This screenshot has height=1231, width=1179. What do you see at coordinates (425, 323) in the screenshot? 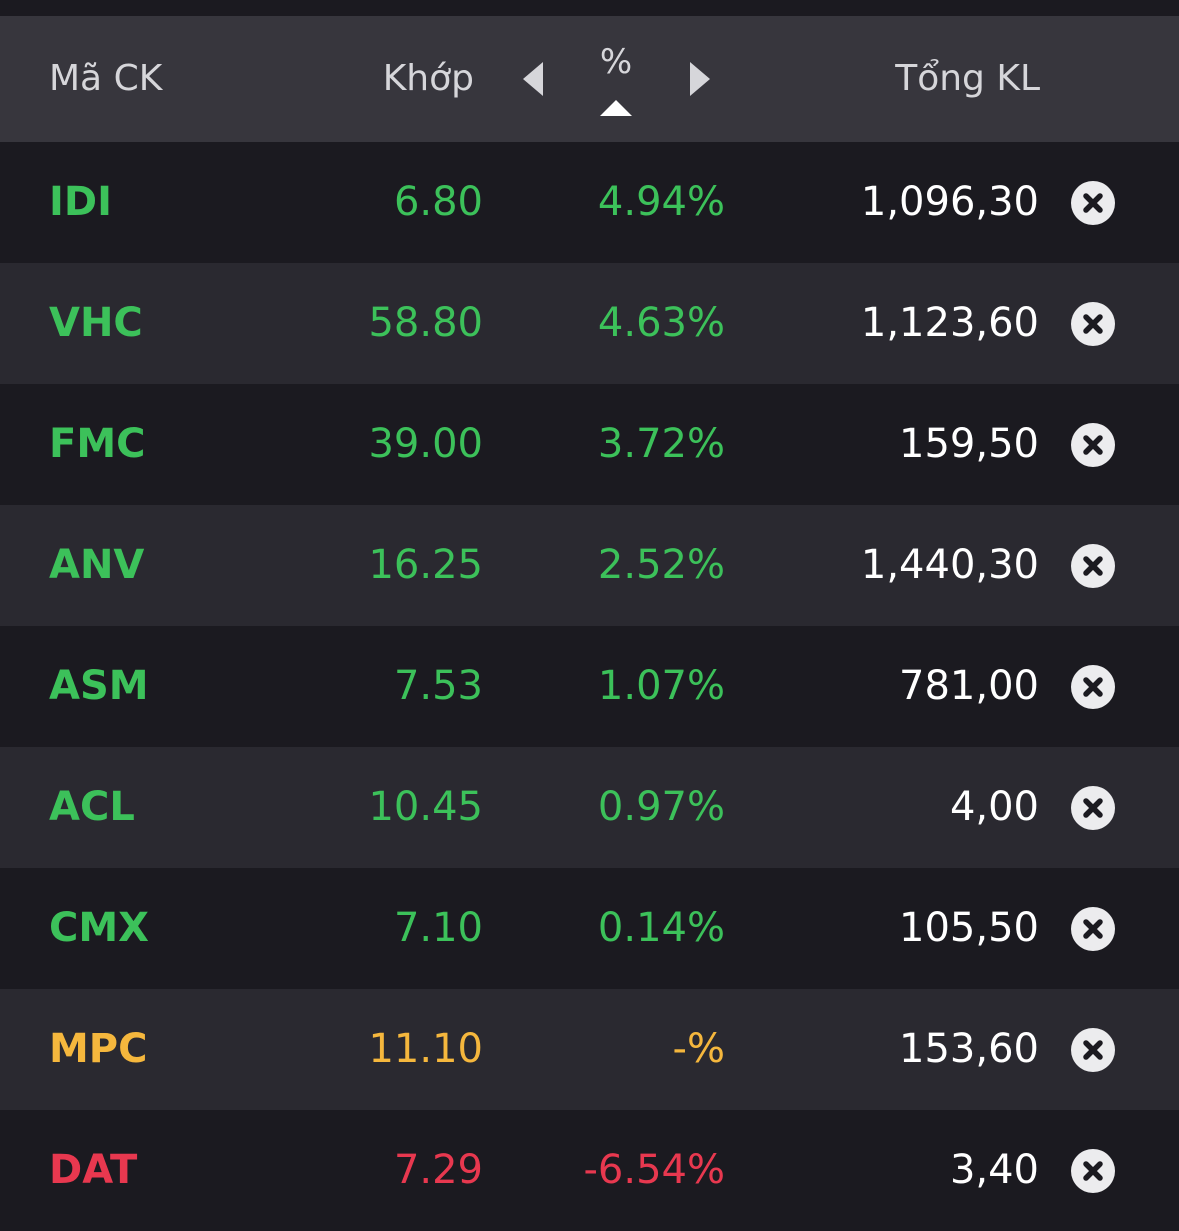
I see `match-price: 58.80` at bounding box center [425, 323].